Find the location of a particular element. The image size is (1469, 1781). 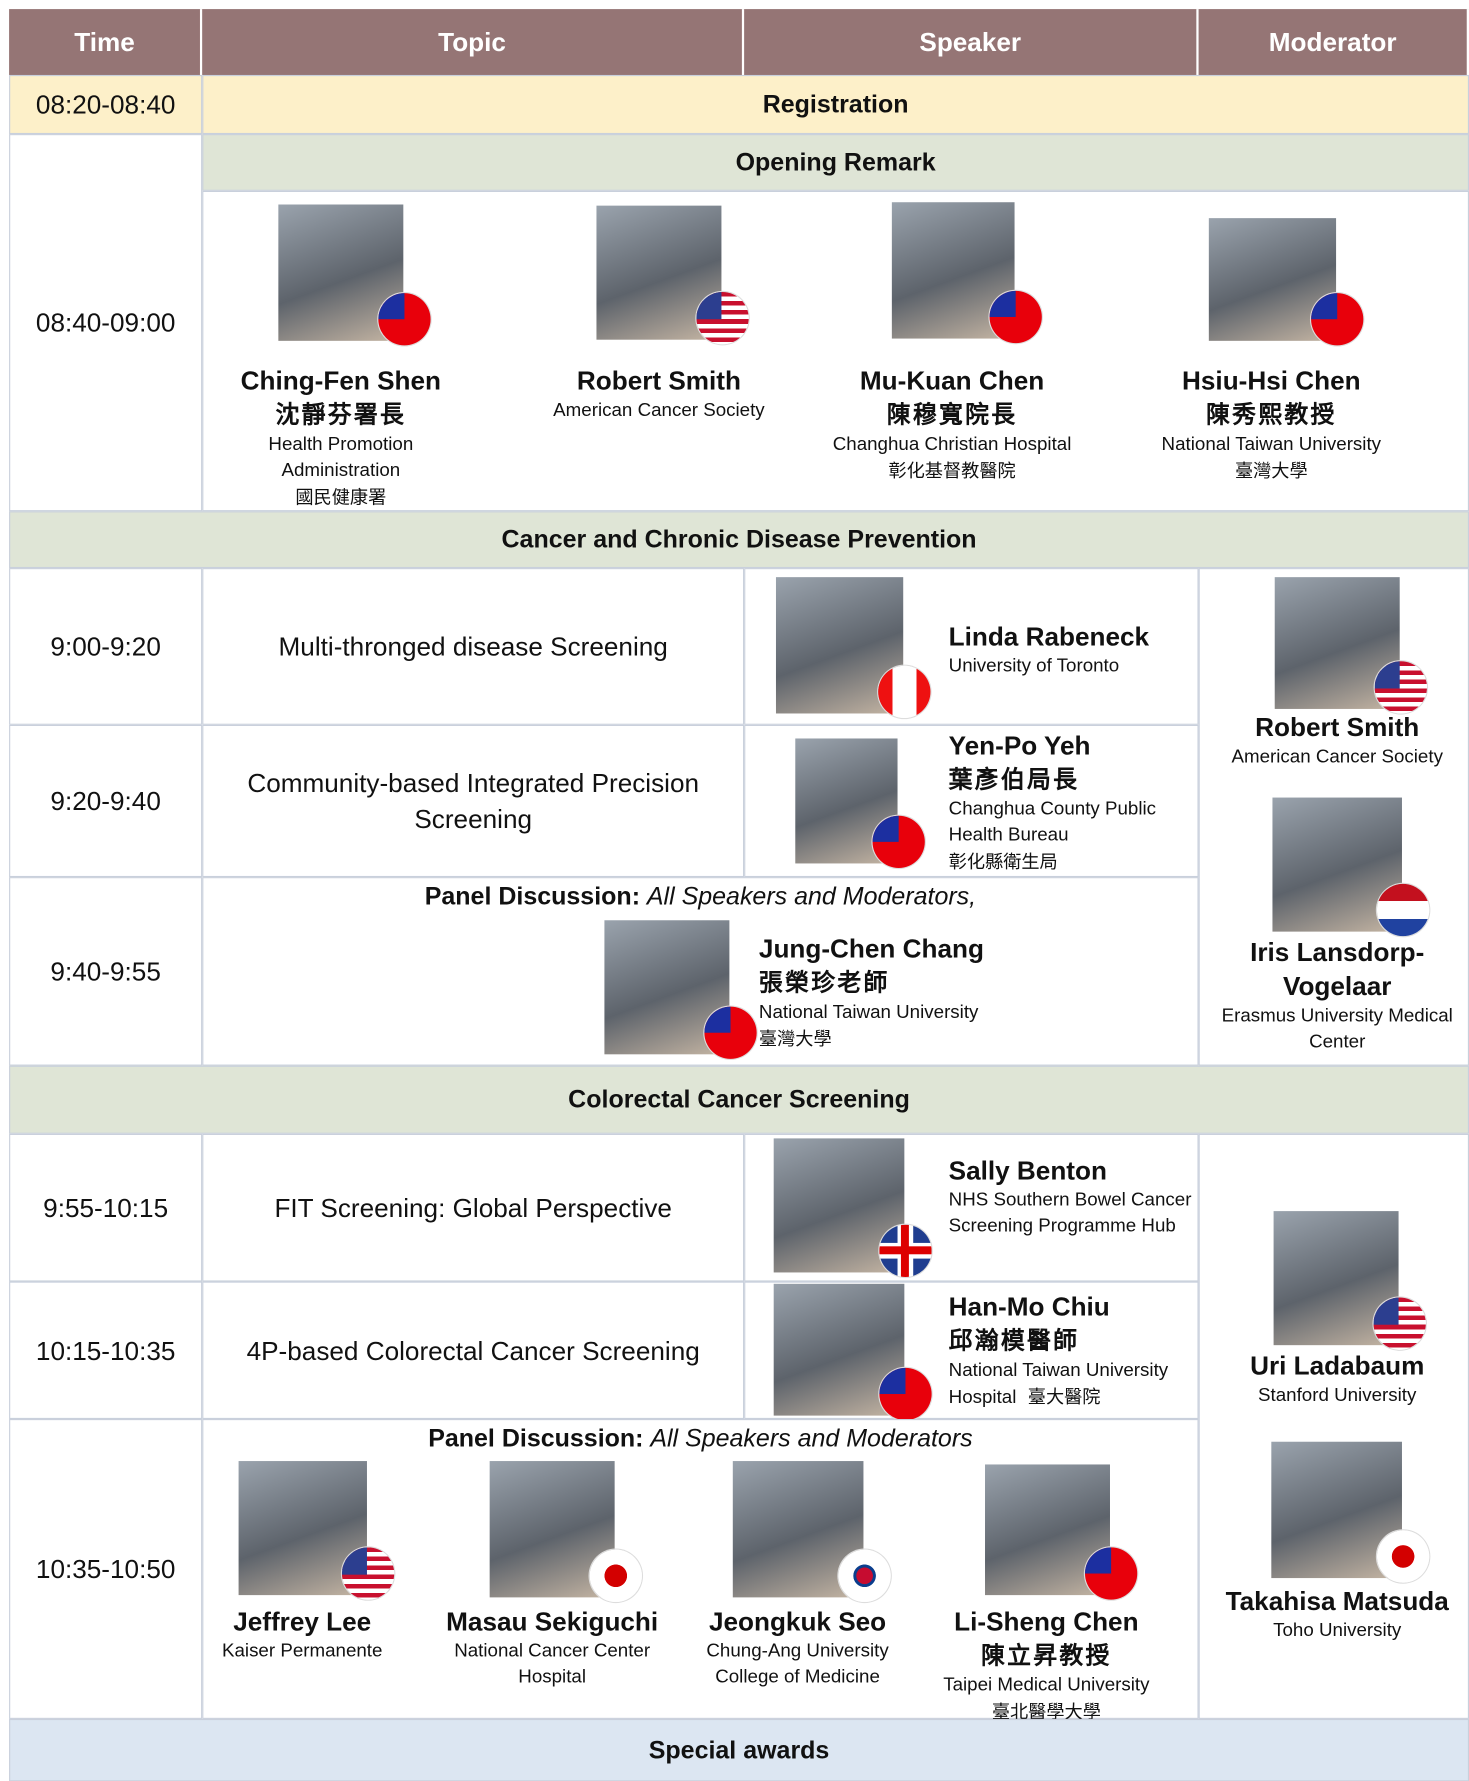

speaker-title: 葉彥伯局長 is located at coordinates (1014, 779).